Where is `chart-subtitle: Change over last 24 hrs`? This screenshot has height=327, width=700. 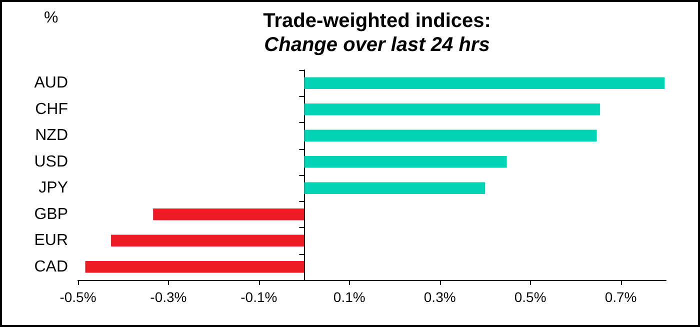
chart-subtitle: Change over last 24 hrs is located at coordinates (377, 45).